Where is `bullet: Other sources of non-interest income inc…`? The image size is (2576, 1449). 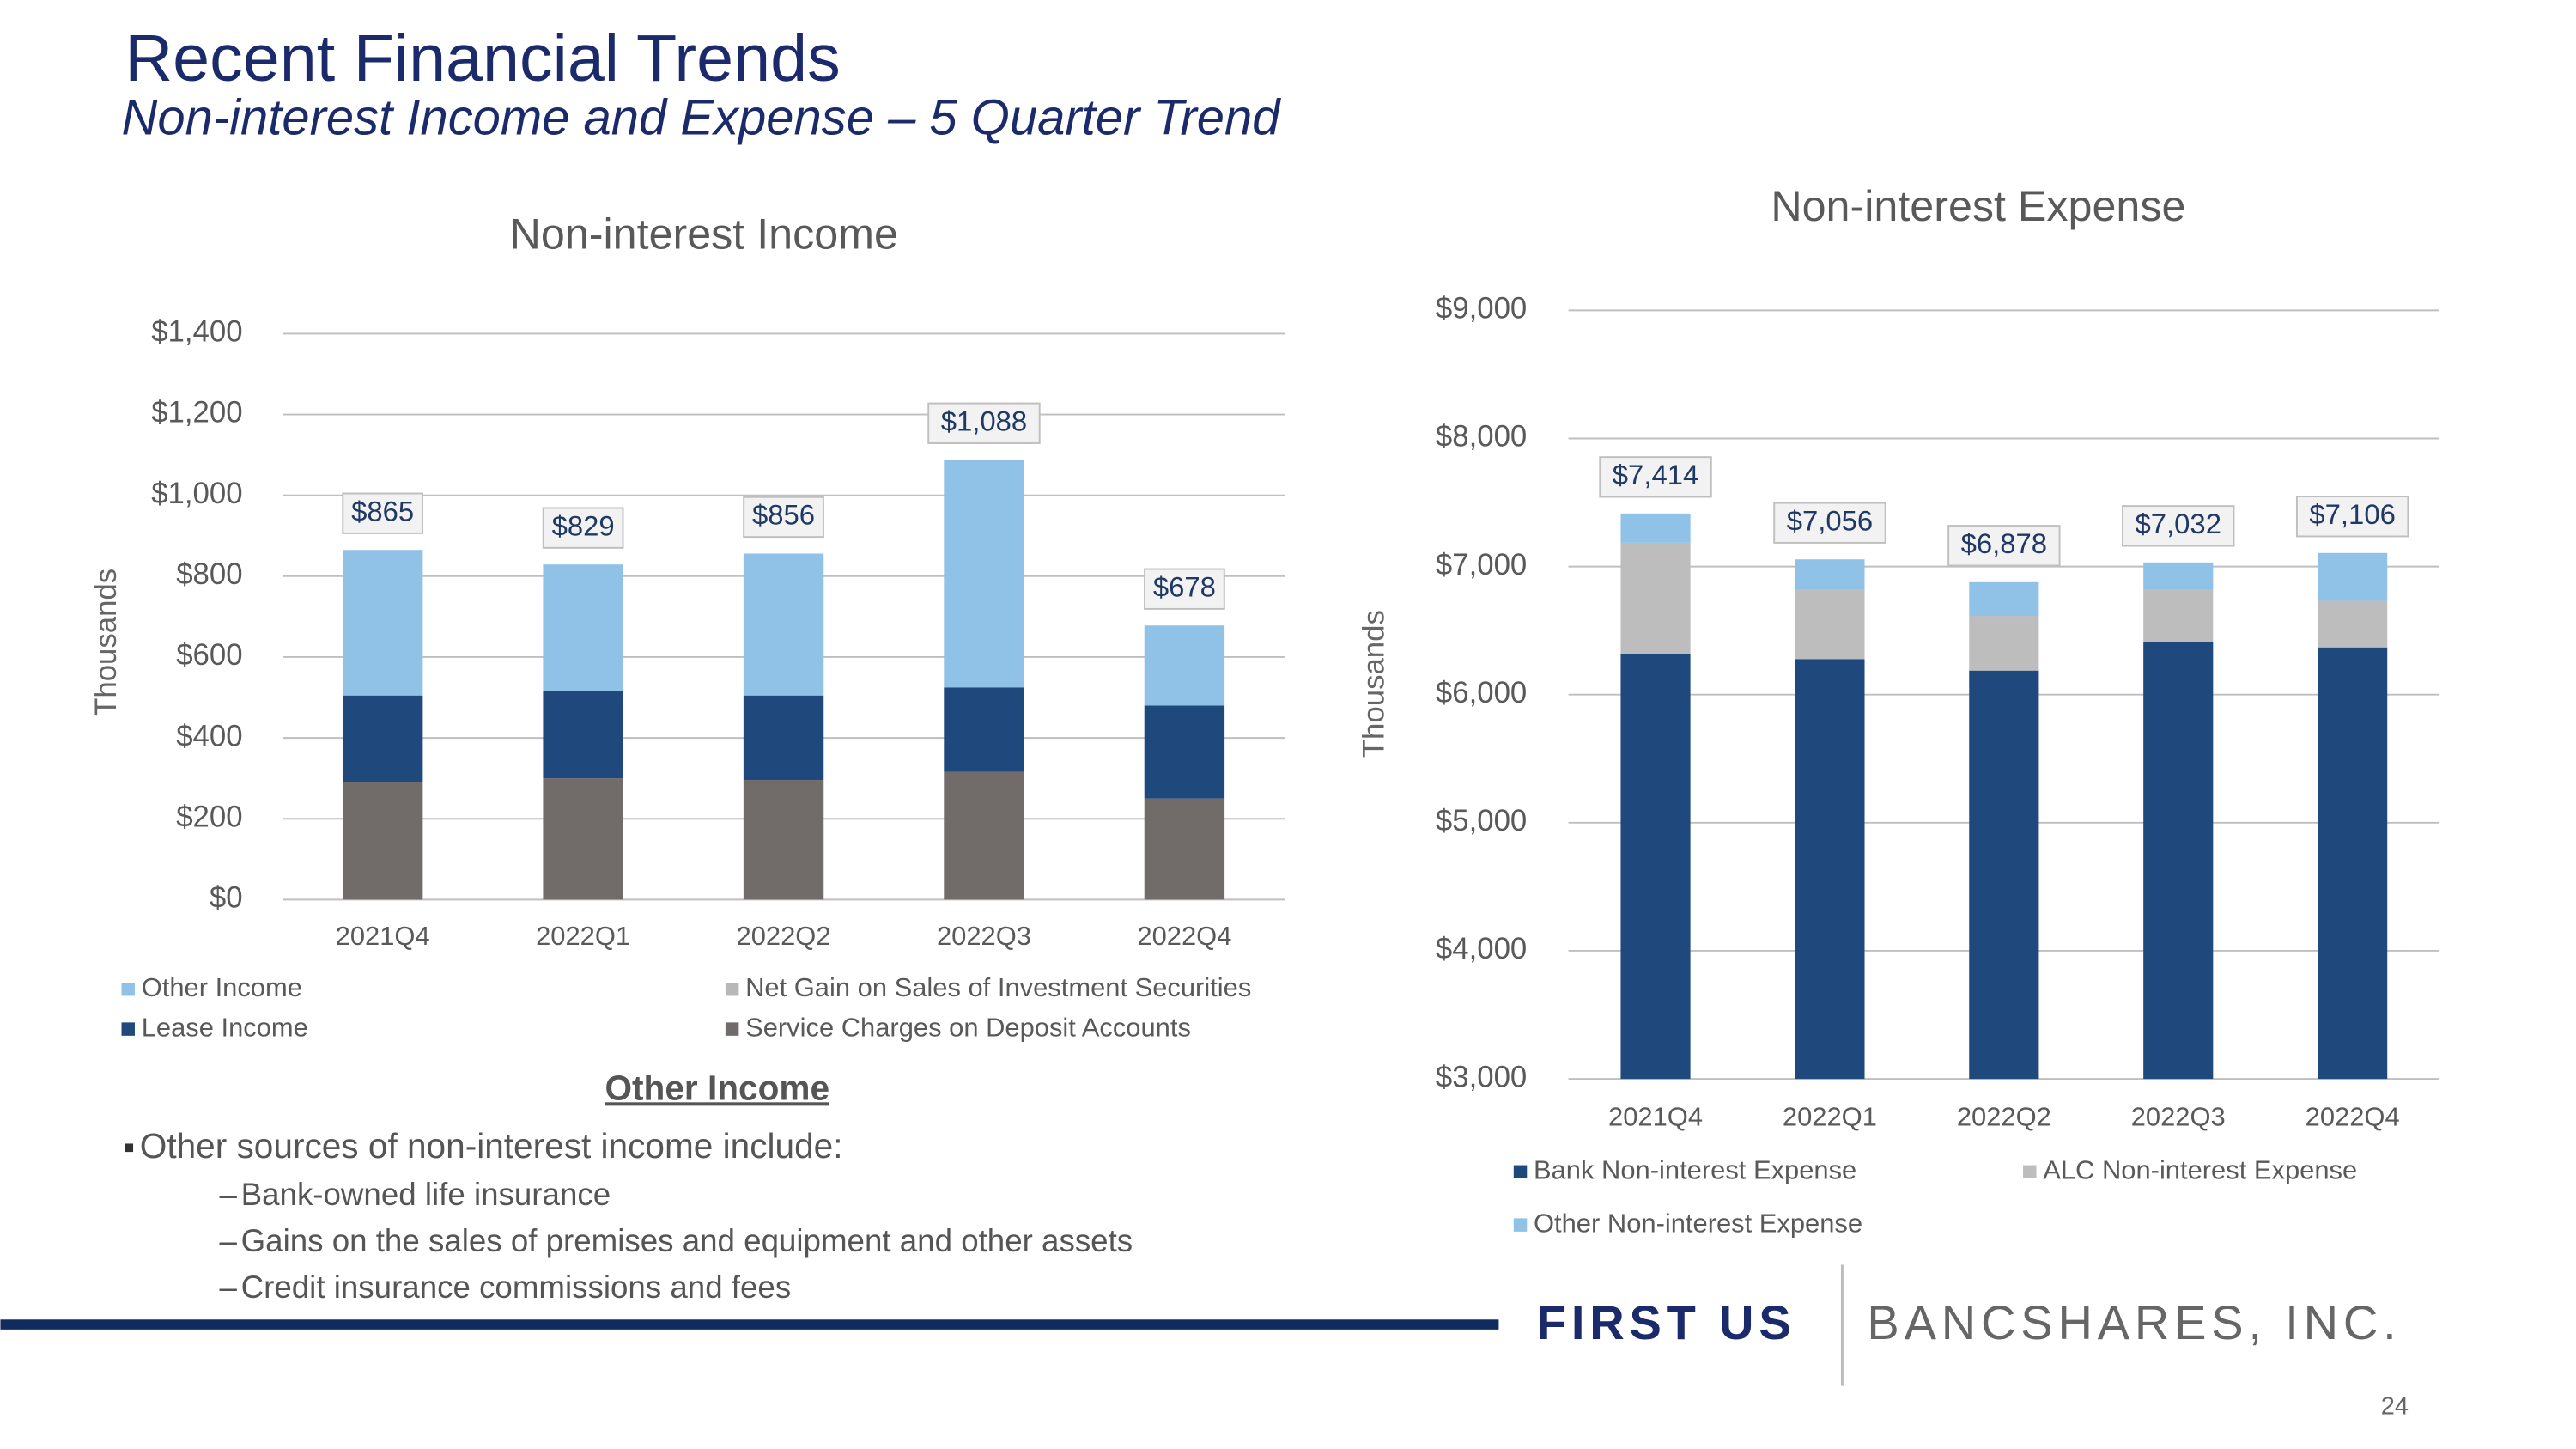
bullet: Other sources of non-interest income inc… is located at coordinates (492, 1146).